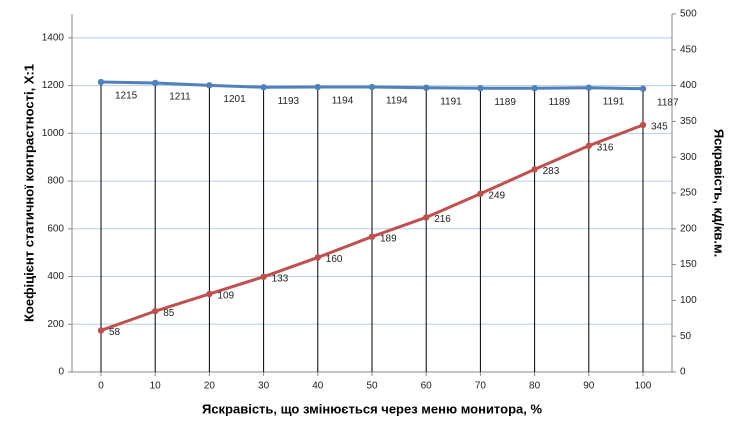  What do you see at coordinates (688, 121) in the screenshot?
I see `y2-tick-label: 350` at bounding box center [688, 121].